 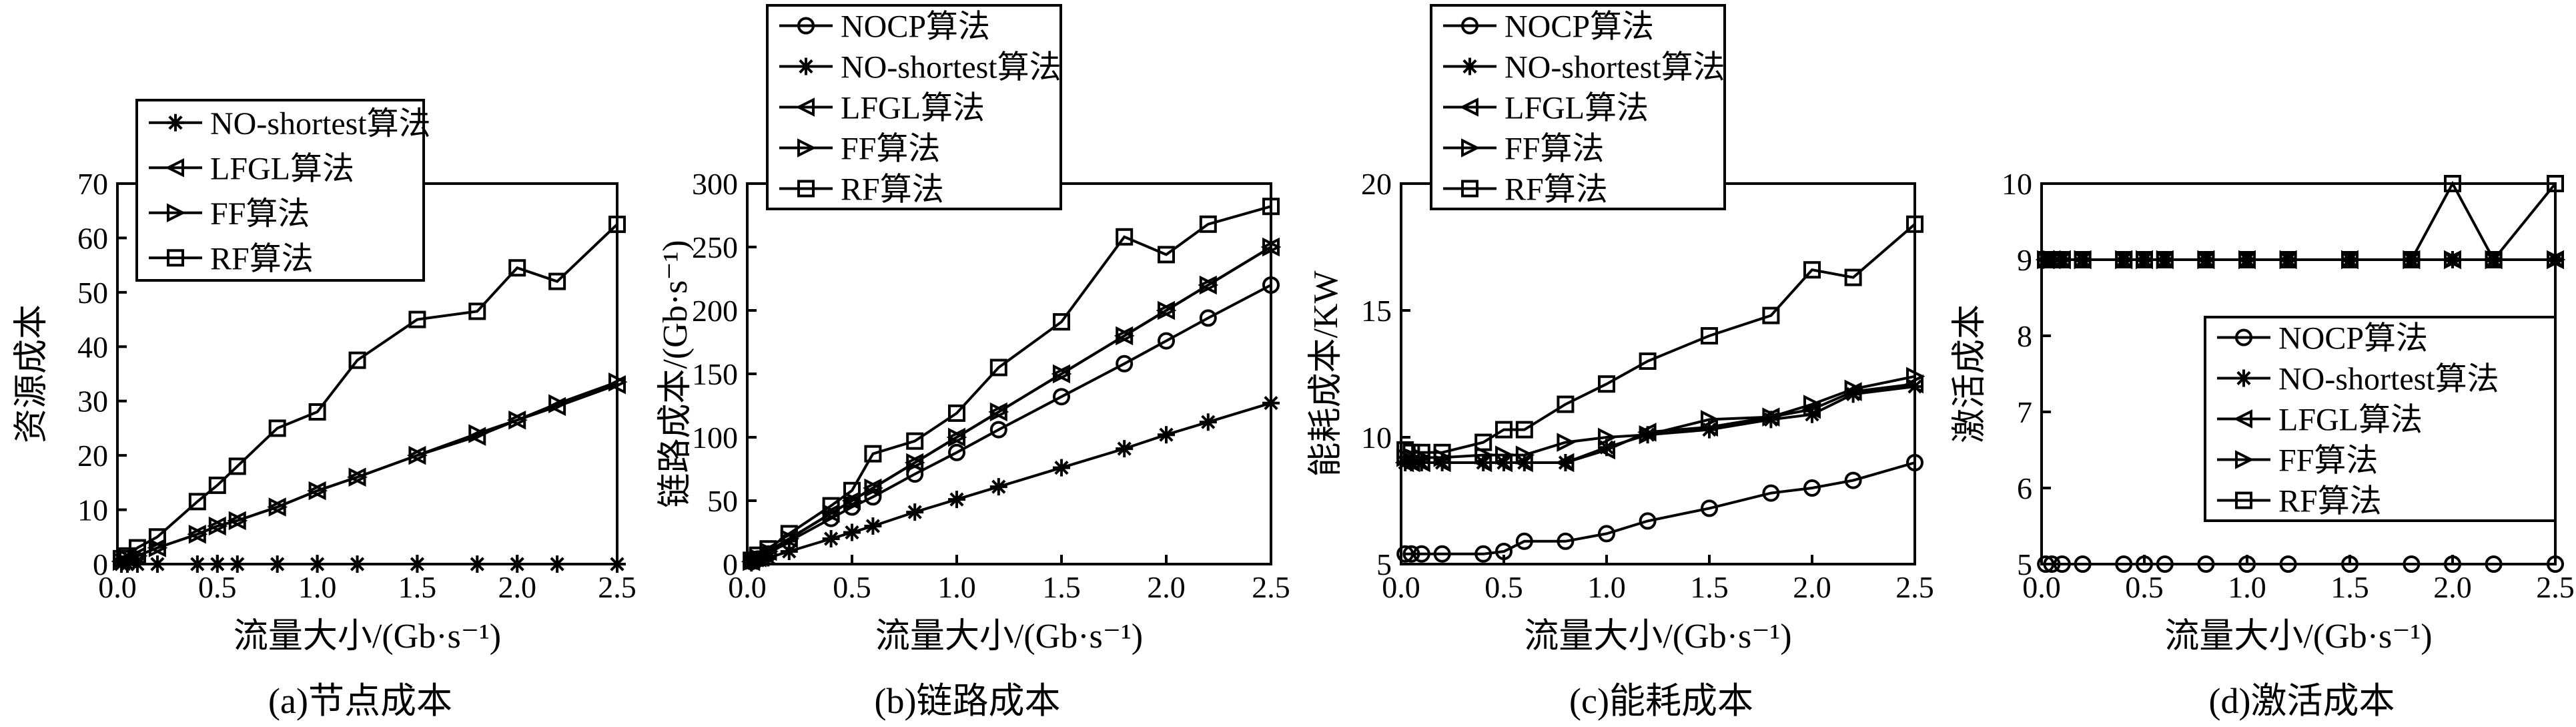 What do you see at coordinates (92, 402) in the screenshot?
I see `y-tick-label: 30` at bounding box center [92, 402].